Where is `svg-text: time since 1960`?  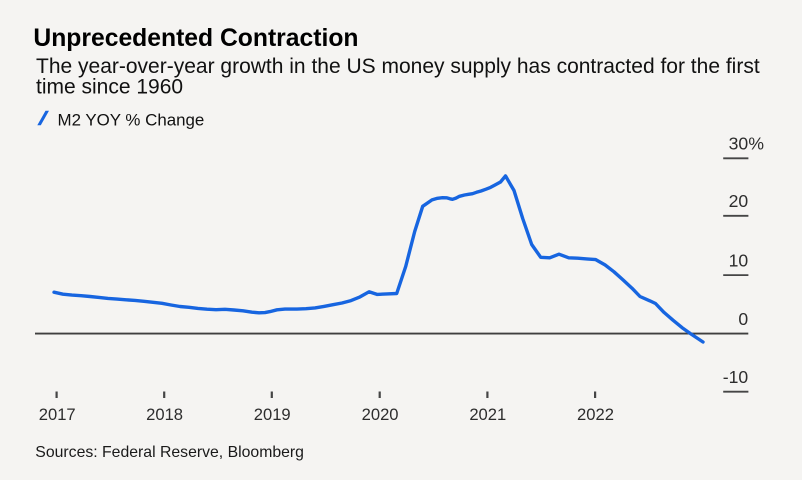 svg-text: time since 1960 is located at coordinates (109, 86).